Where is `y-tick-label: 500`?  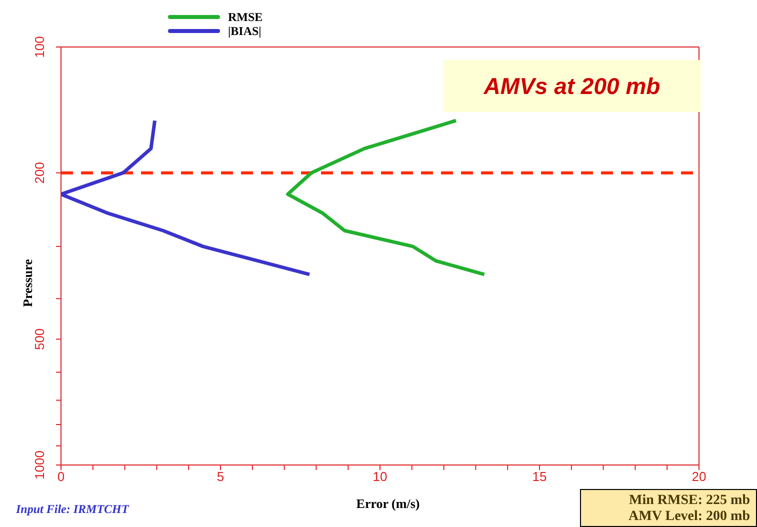
y-tick-label: 500 is located at coordinates (39, 339).